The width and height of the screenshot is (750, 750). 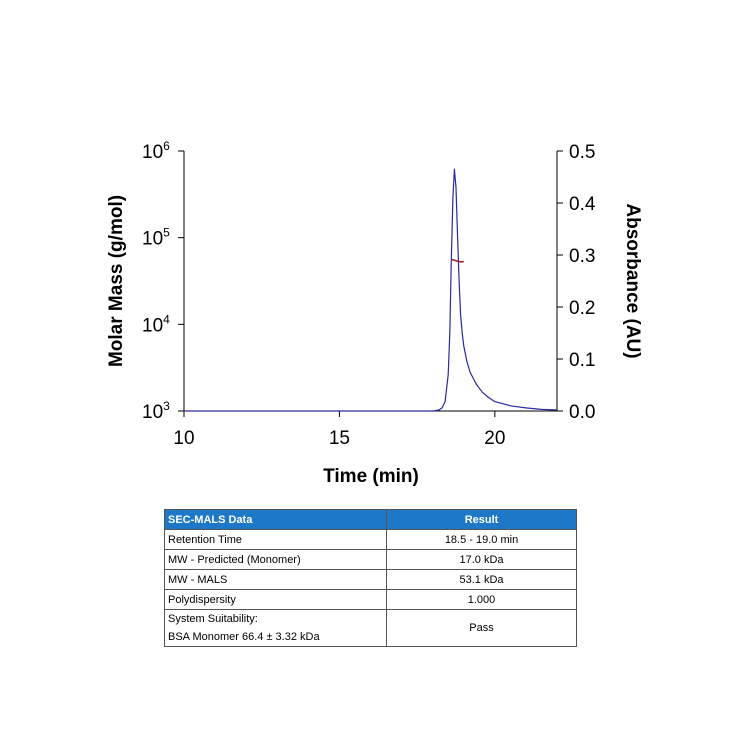 I want to click on x-tick-label: 10, so click(x=183, y=438).